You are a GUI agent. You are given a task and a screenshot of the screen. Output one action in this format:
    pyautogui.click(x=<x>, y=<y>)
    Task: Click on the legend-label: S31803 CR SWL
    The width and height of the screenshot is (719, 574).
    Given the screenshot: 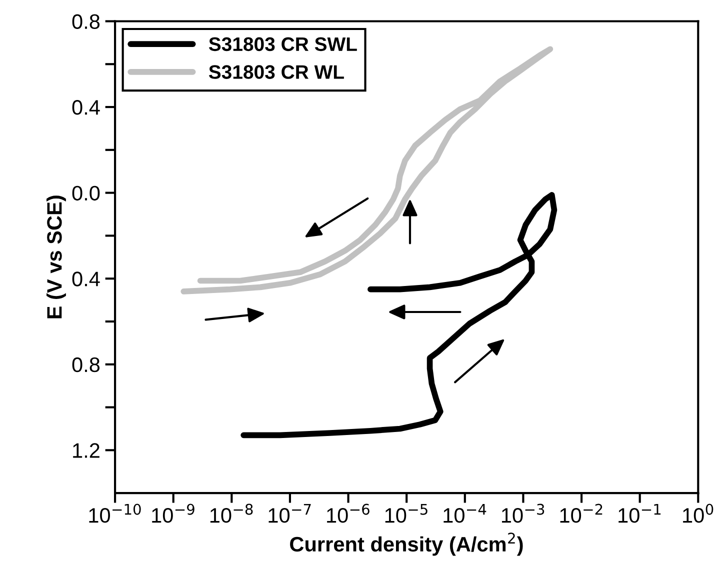 What is the action you would take?
    pyautogui.click(x=282, y=44)
    